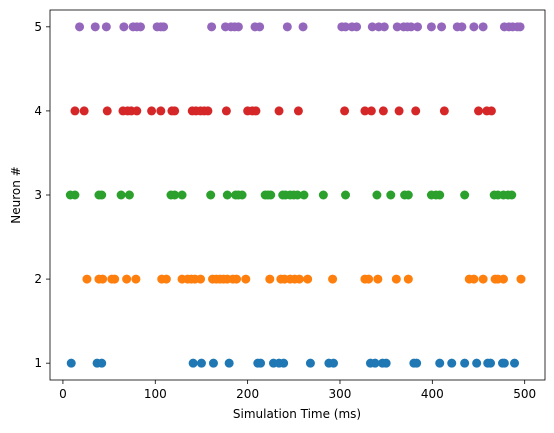  Describe the element at coordinates (340, 394) in the screenshot. I see `x-tick-label: 300` at that location.